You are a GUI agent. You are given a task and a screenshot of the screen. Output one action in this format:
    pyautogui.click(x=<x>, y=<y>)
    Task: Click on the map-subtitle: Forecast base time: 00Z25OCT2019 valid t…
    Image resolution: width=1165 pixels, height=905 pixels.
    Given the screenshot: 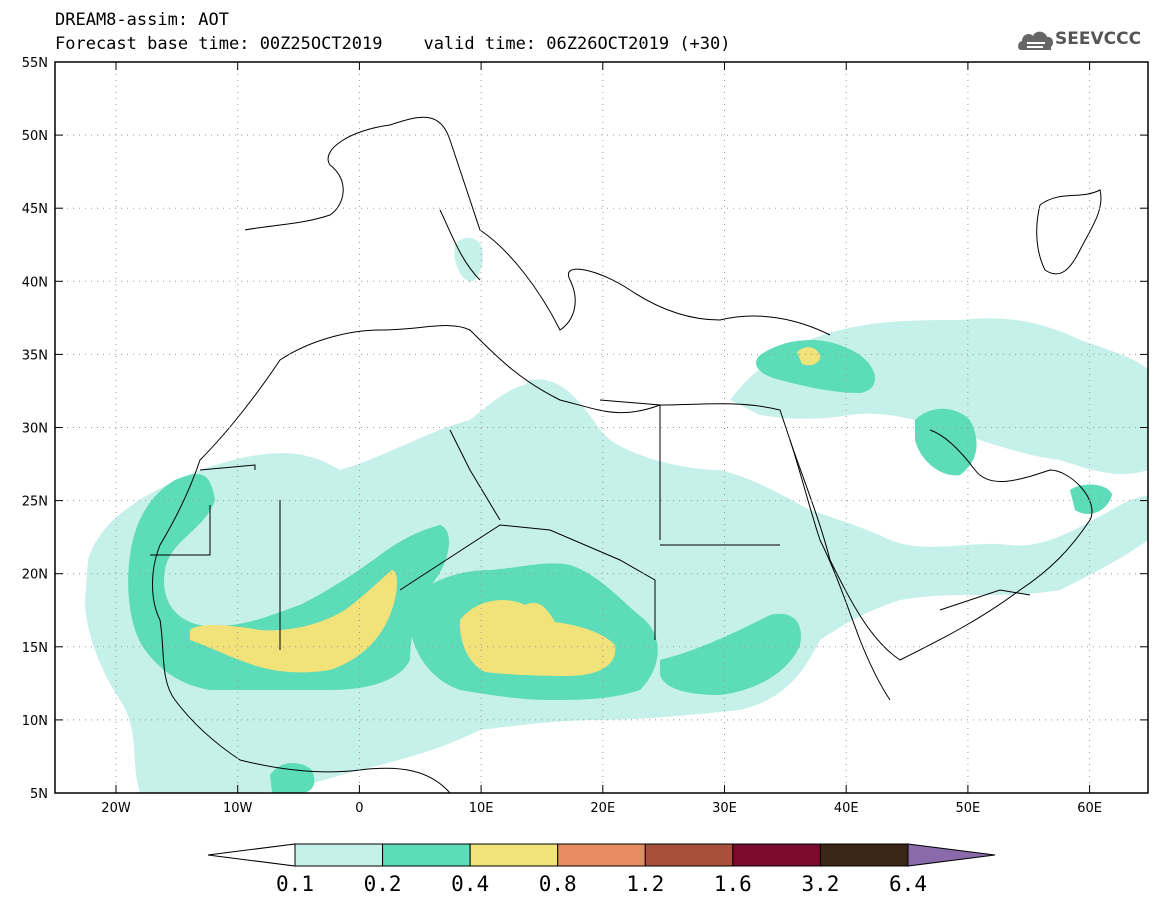 What is the action you would take?
    pyautogui.click(x=393, y=44)
    